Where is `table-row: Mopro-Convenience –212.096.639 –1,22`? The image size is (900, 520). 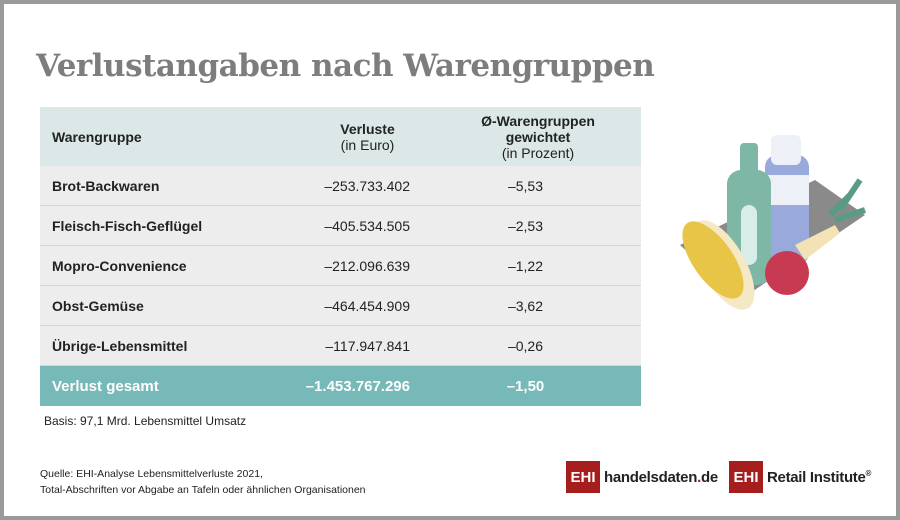 table-row: Mopro-Convenience –212.096.639 –1,22 is located at coordinates (340, 266).